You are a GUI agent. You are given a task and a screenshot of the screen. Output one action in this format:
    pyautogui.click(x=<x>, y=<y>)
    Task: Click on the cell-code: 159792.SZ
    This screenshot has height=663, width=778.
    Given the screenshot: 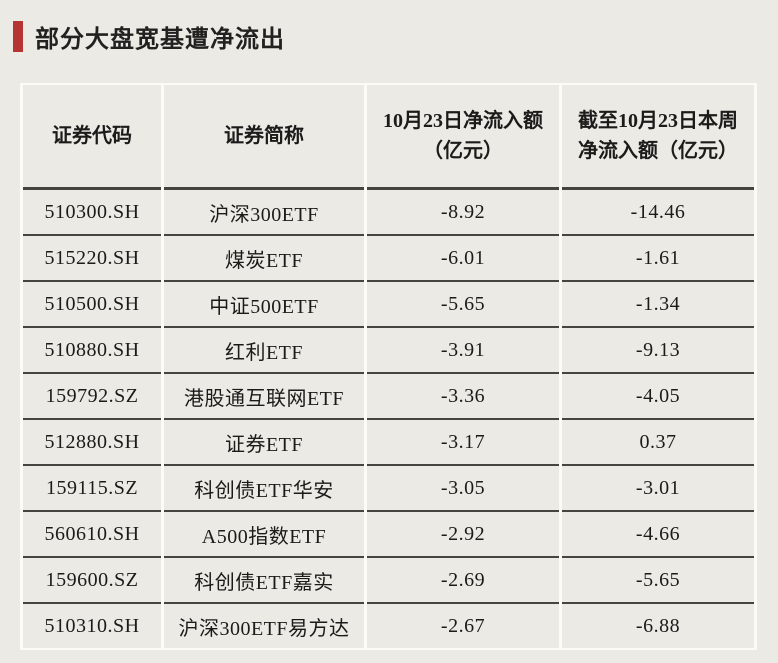 What is the action you would take?
    pyautogui.click(x=92, y=397)
    